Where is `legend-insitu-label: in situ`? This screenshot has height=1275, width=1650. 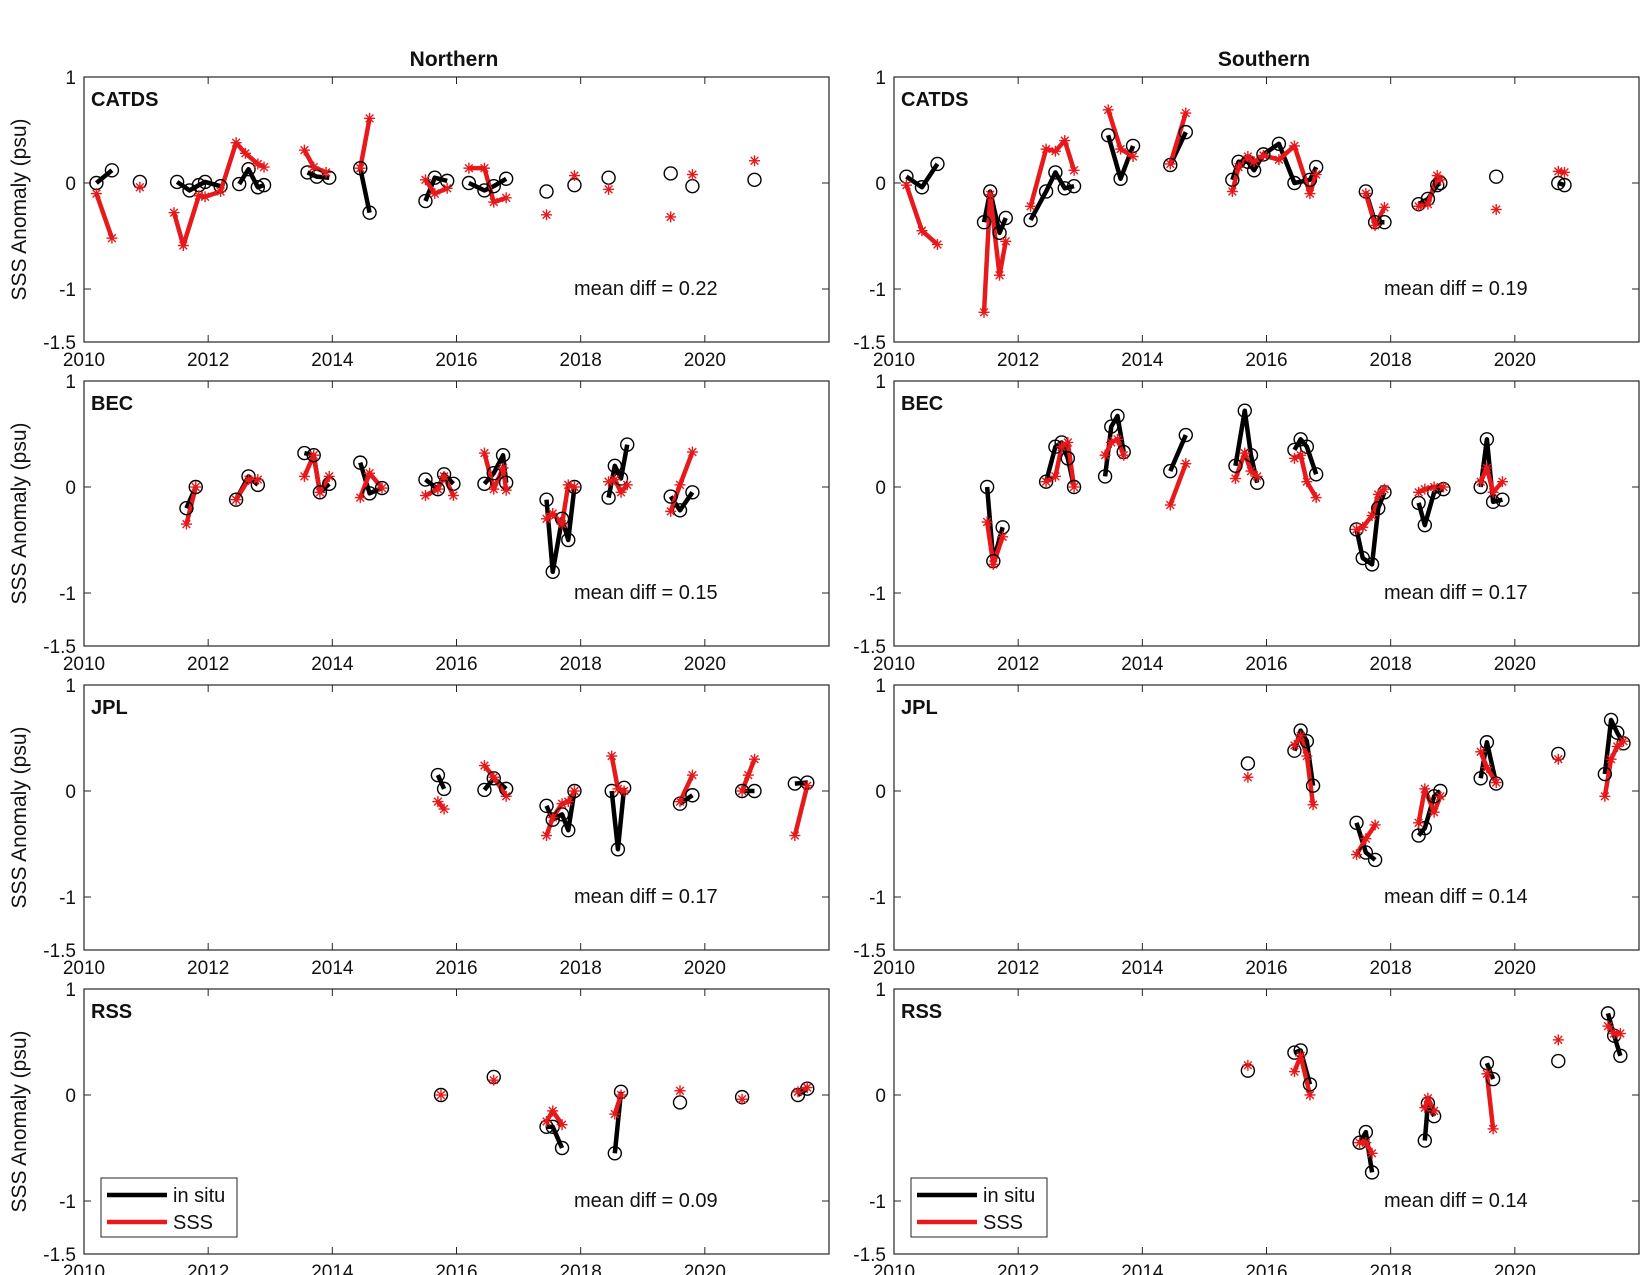
legend-insitu-label: in situ is located at coordinates (1009, 1196).